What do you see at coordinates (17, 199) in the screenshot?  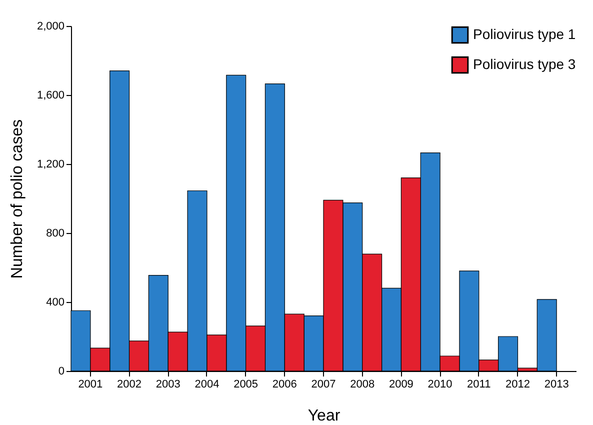 I see `y-axis-title: Number of polio cases` at bounding box center [17, 199].